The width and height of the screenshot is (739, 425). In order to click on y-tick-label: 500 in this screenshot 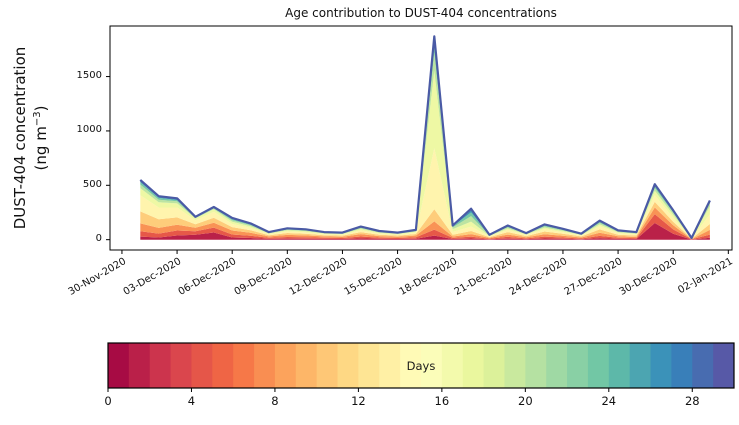, I will do `click(92, 184)`.